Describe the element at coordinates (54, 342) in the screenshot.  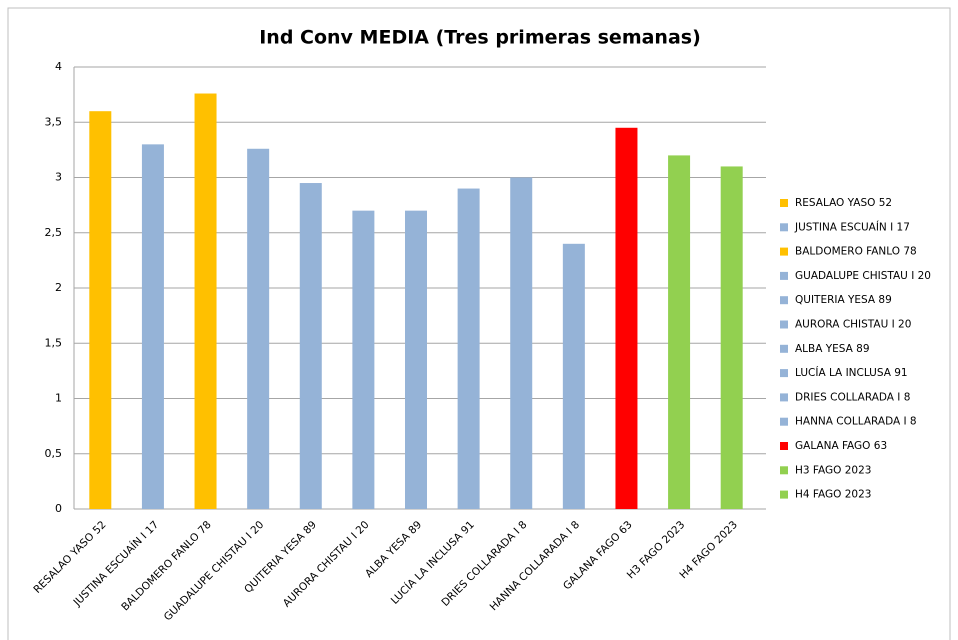
I see `y-tick-label: 1,5` at that location.